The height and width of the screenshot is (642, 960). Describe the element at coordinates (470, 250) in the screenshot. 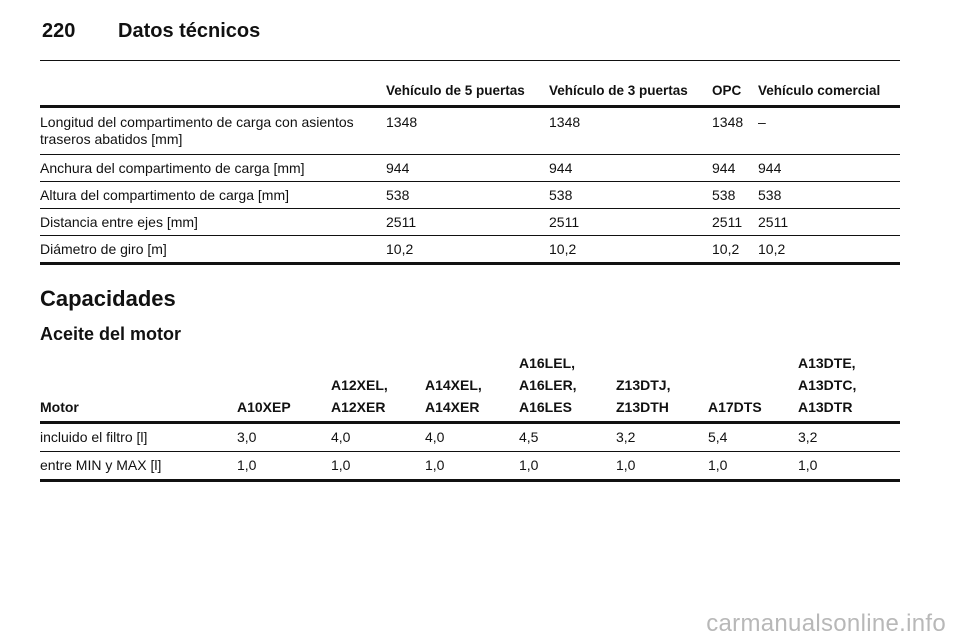

I see `table-row: Diámetro de giro [m] 10,2 10,2 10,2 10,2` at that location.